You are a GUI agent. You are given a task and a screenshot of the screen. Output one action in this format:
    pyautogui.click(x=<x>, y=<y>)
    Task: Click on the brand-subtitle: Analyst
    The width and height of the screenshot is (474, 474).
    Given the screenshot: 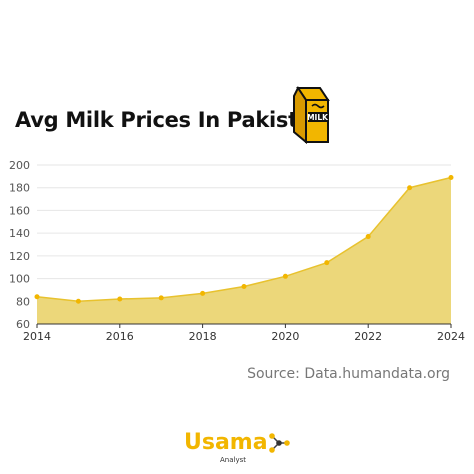 What is the action you would take?
    pyautogui.click(x=233, y=460)
    